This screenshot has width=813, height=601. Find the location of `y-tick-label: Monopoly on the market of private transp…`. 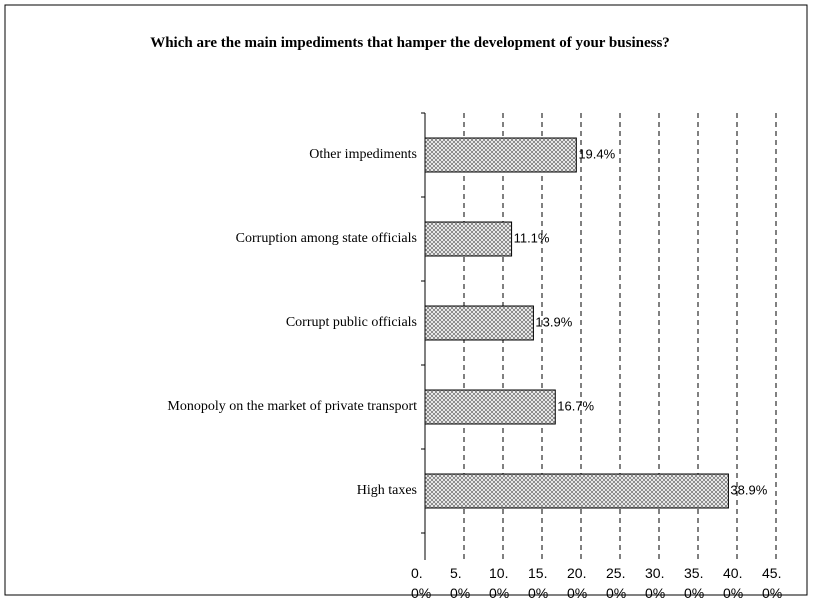

y-tick-label: Monopoly on the market of private transp… is located at coordinates (292, 406).